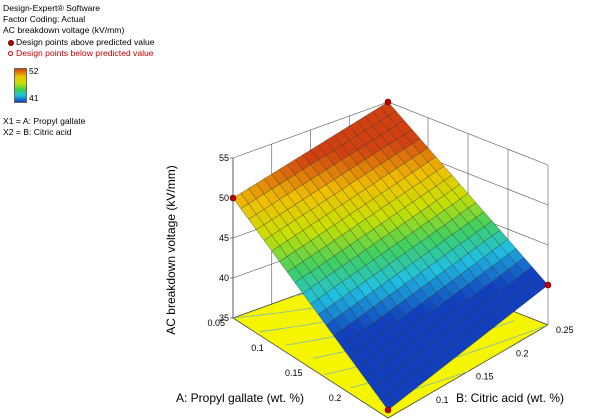 The image size is (595, 419). Describe the element at coordinates (37, 132) in the screenshot. I see `factor-x2: X2 = B: Citric acid` at that location.